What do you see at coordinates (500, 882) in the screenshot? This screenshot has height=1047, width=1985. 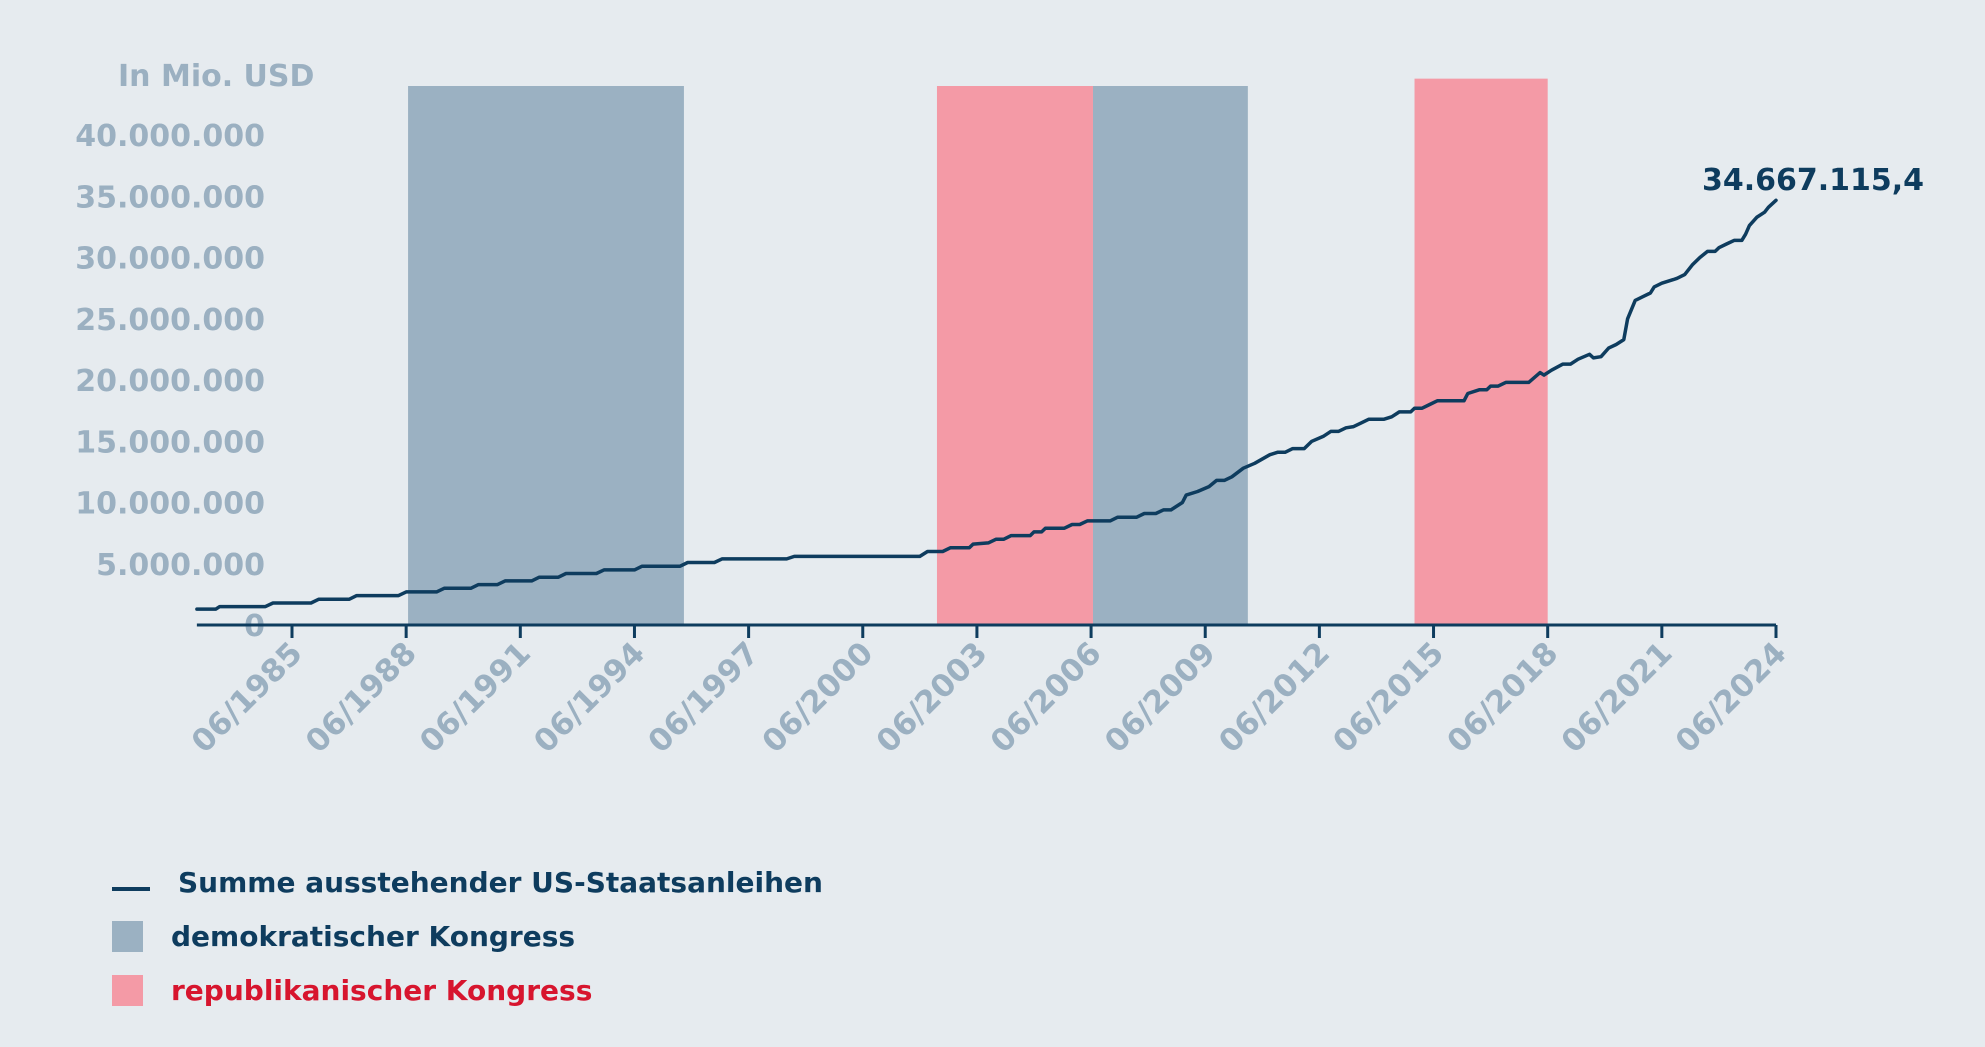 I see `legend-label-debt: Summe ausstehender US-Staatsanleihen` at bounding box center [500, 882].